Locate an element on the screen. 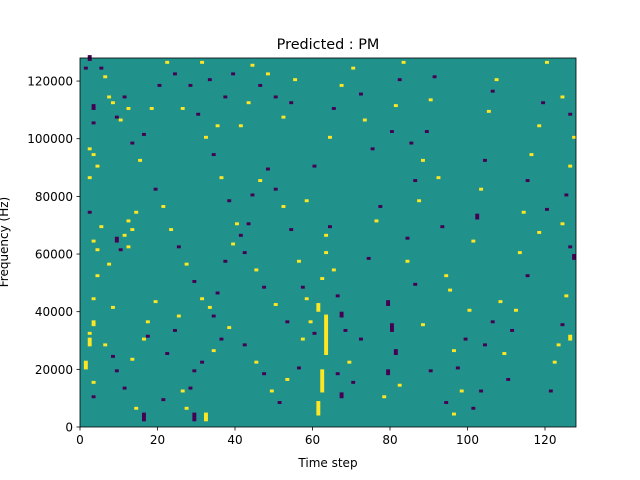 The image size is (640, 480). y-tick-label: 40000 is located at coordinates (54, 312).